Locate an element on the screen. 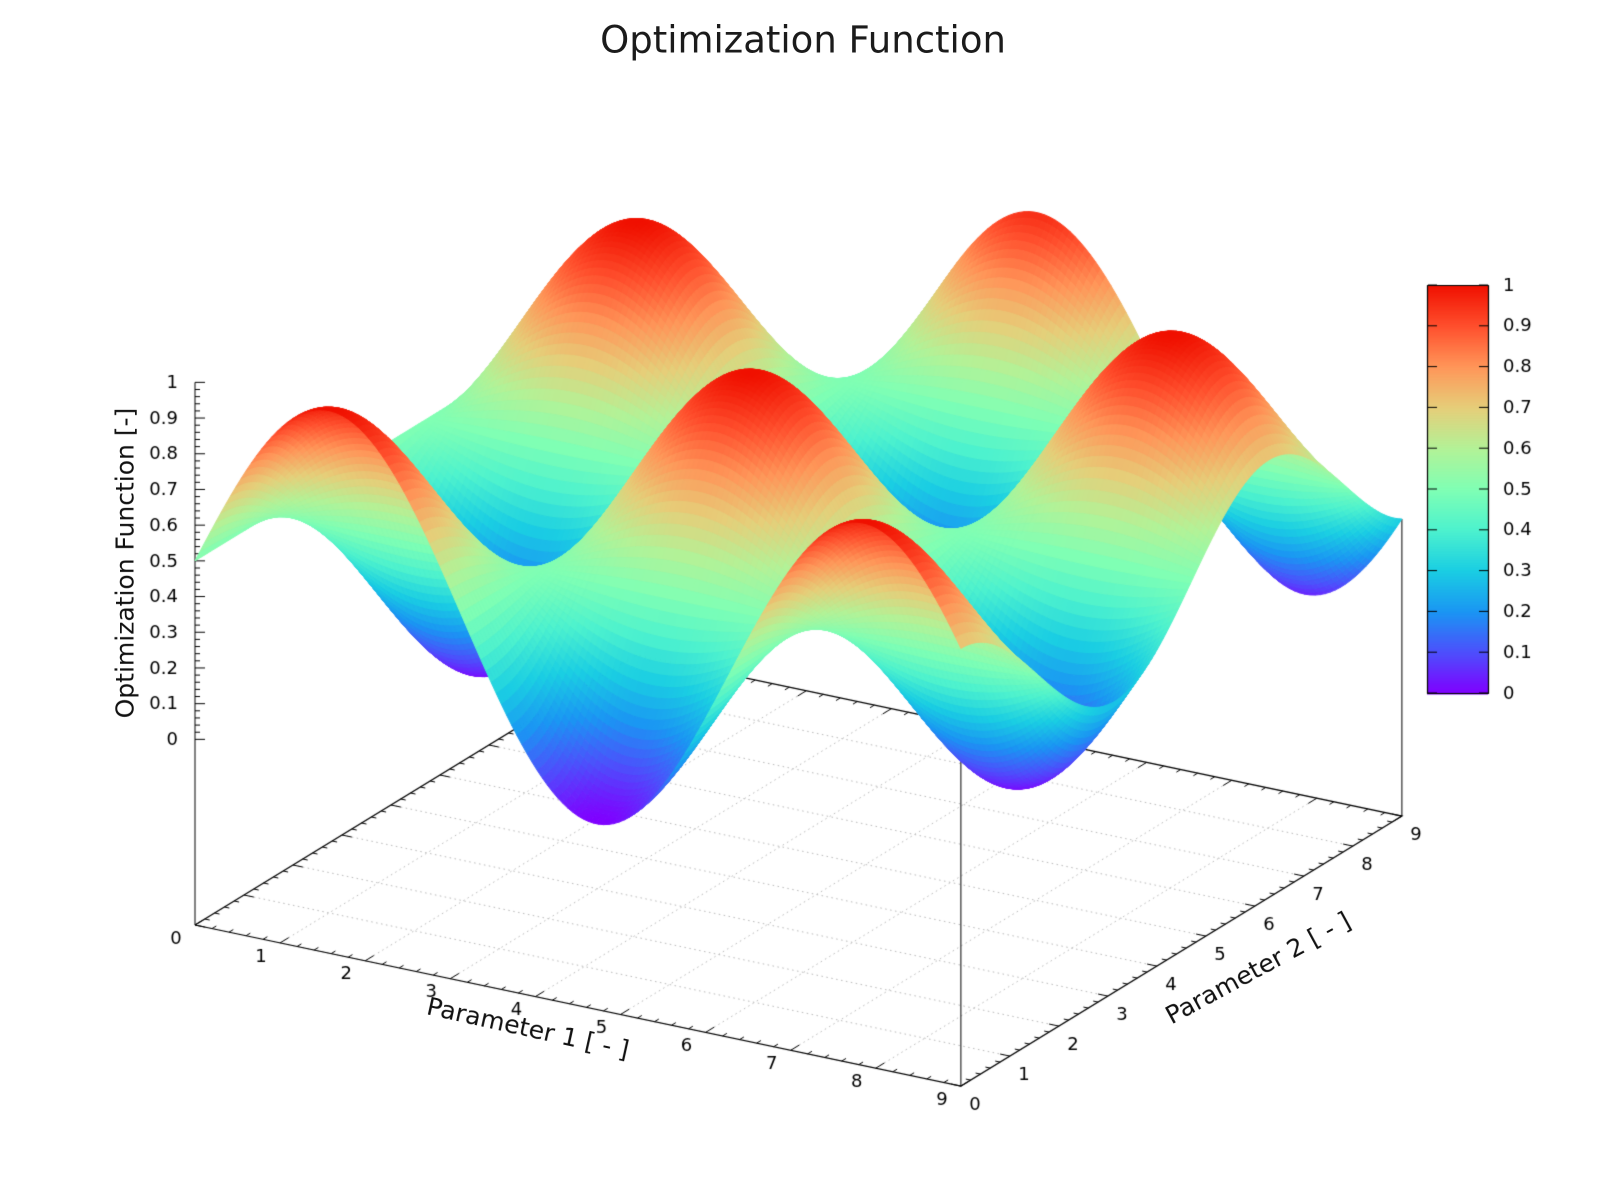 The image size is (1600, 1200). chart-title: Optimization Function is located at coordinates (803, 40).